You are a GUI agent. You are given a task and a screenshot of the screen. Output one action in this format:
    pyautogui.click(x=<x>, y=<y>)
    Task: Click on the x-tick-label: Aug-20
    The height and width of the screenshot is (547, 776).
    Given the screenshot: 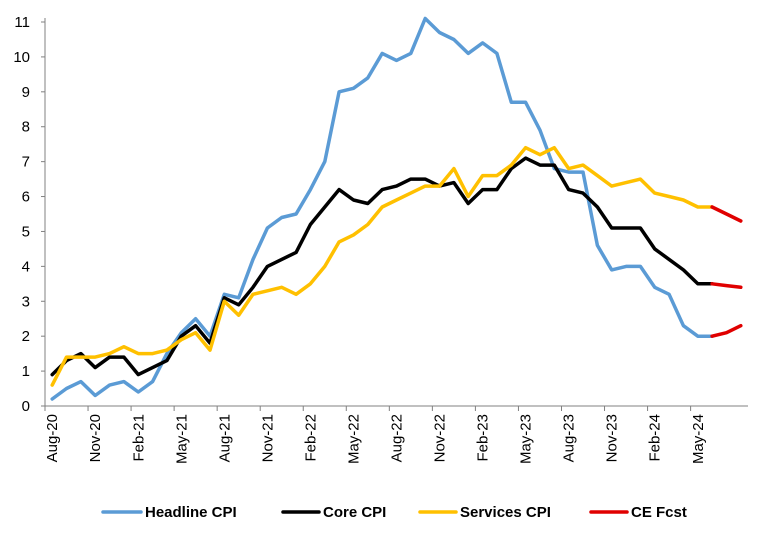 What is the action you would take?
    pyautogui.click(x=52, y=438)
    